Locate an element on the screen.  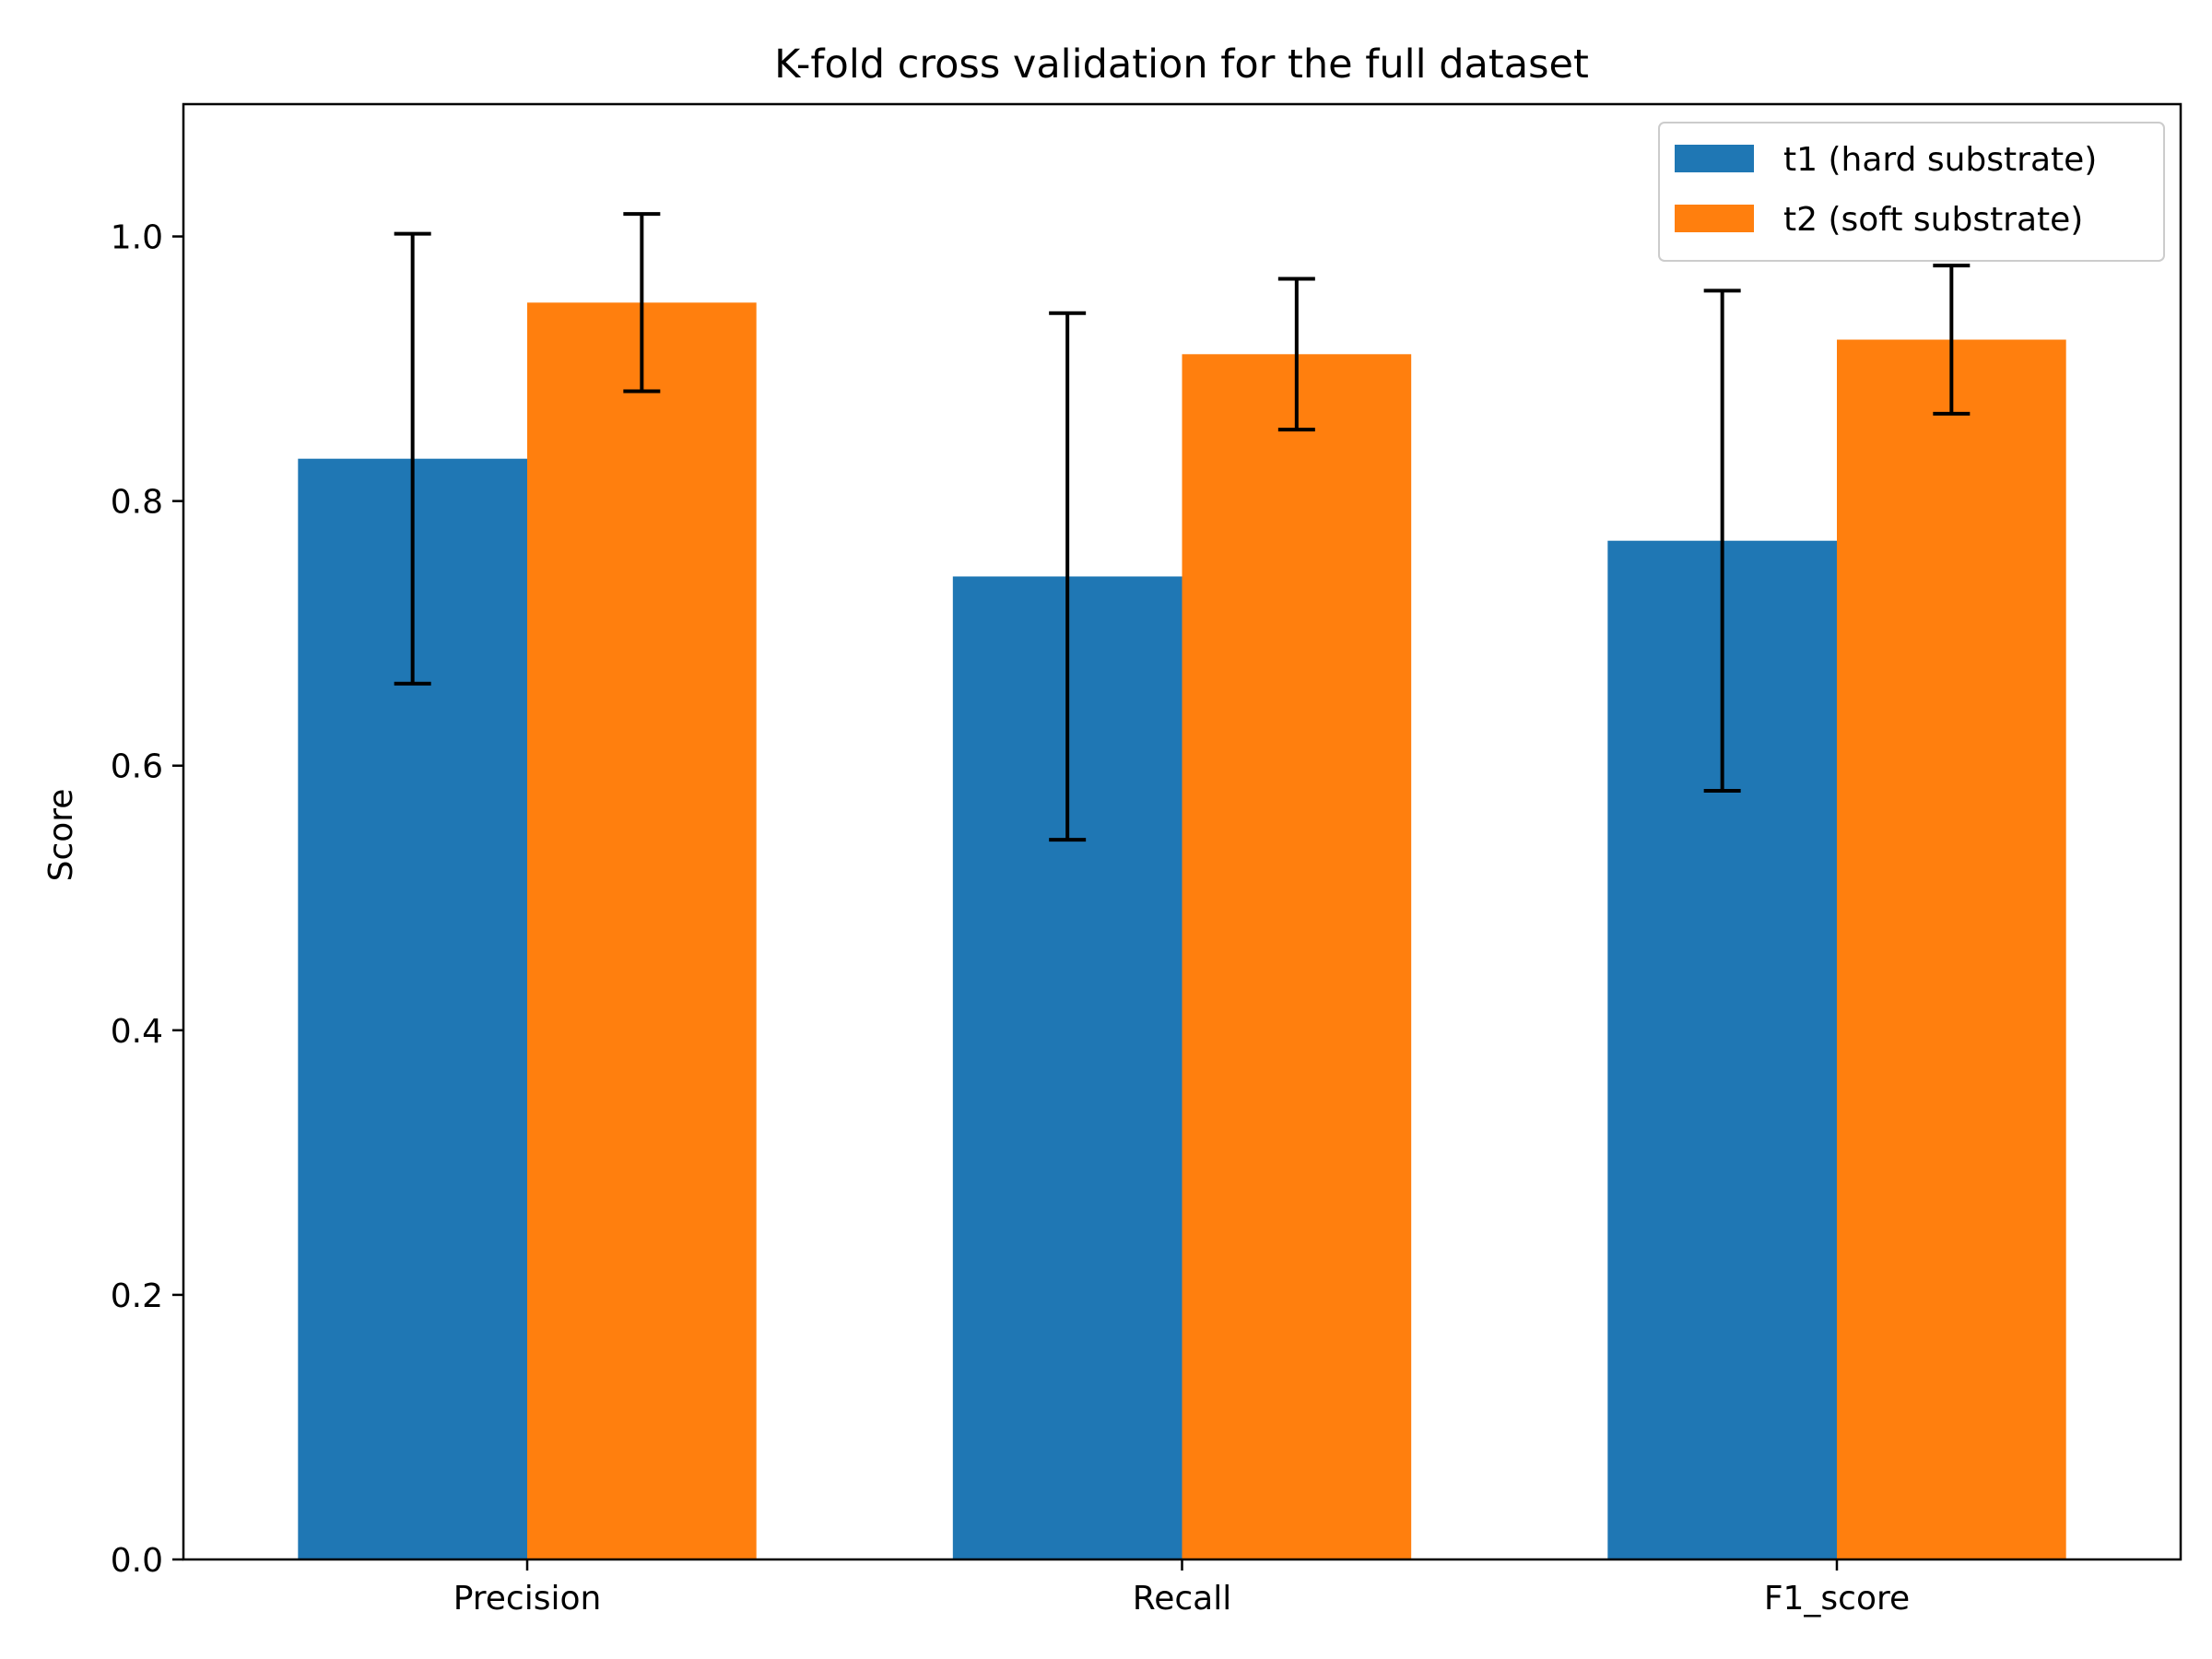
error-bar-1-f1_score is located at coordinates (1722, 541).